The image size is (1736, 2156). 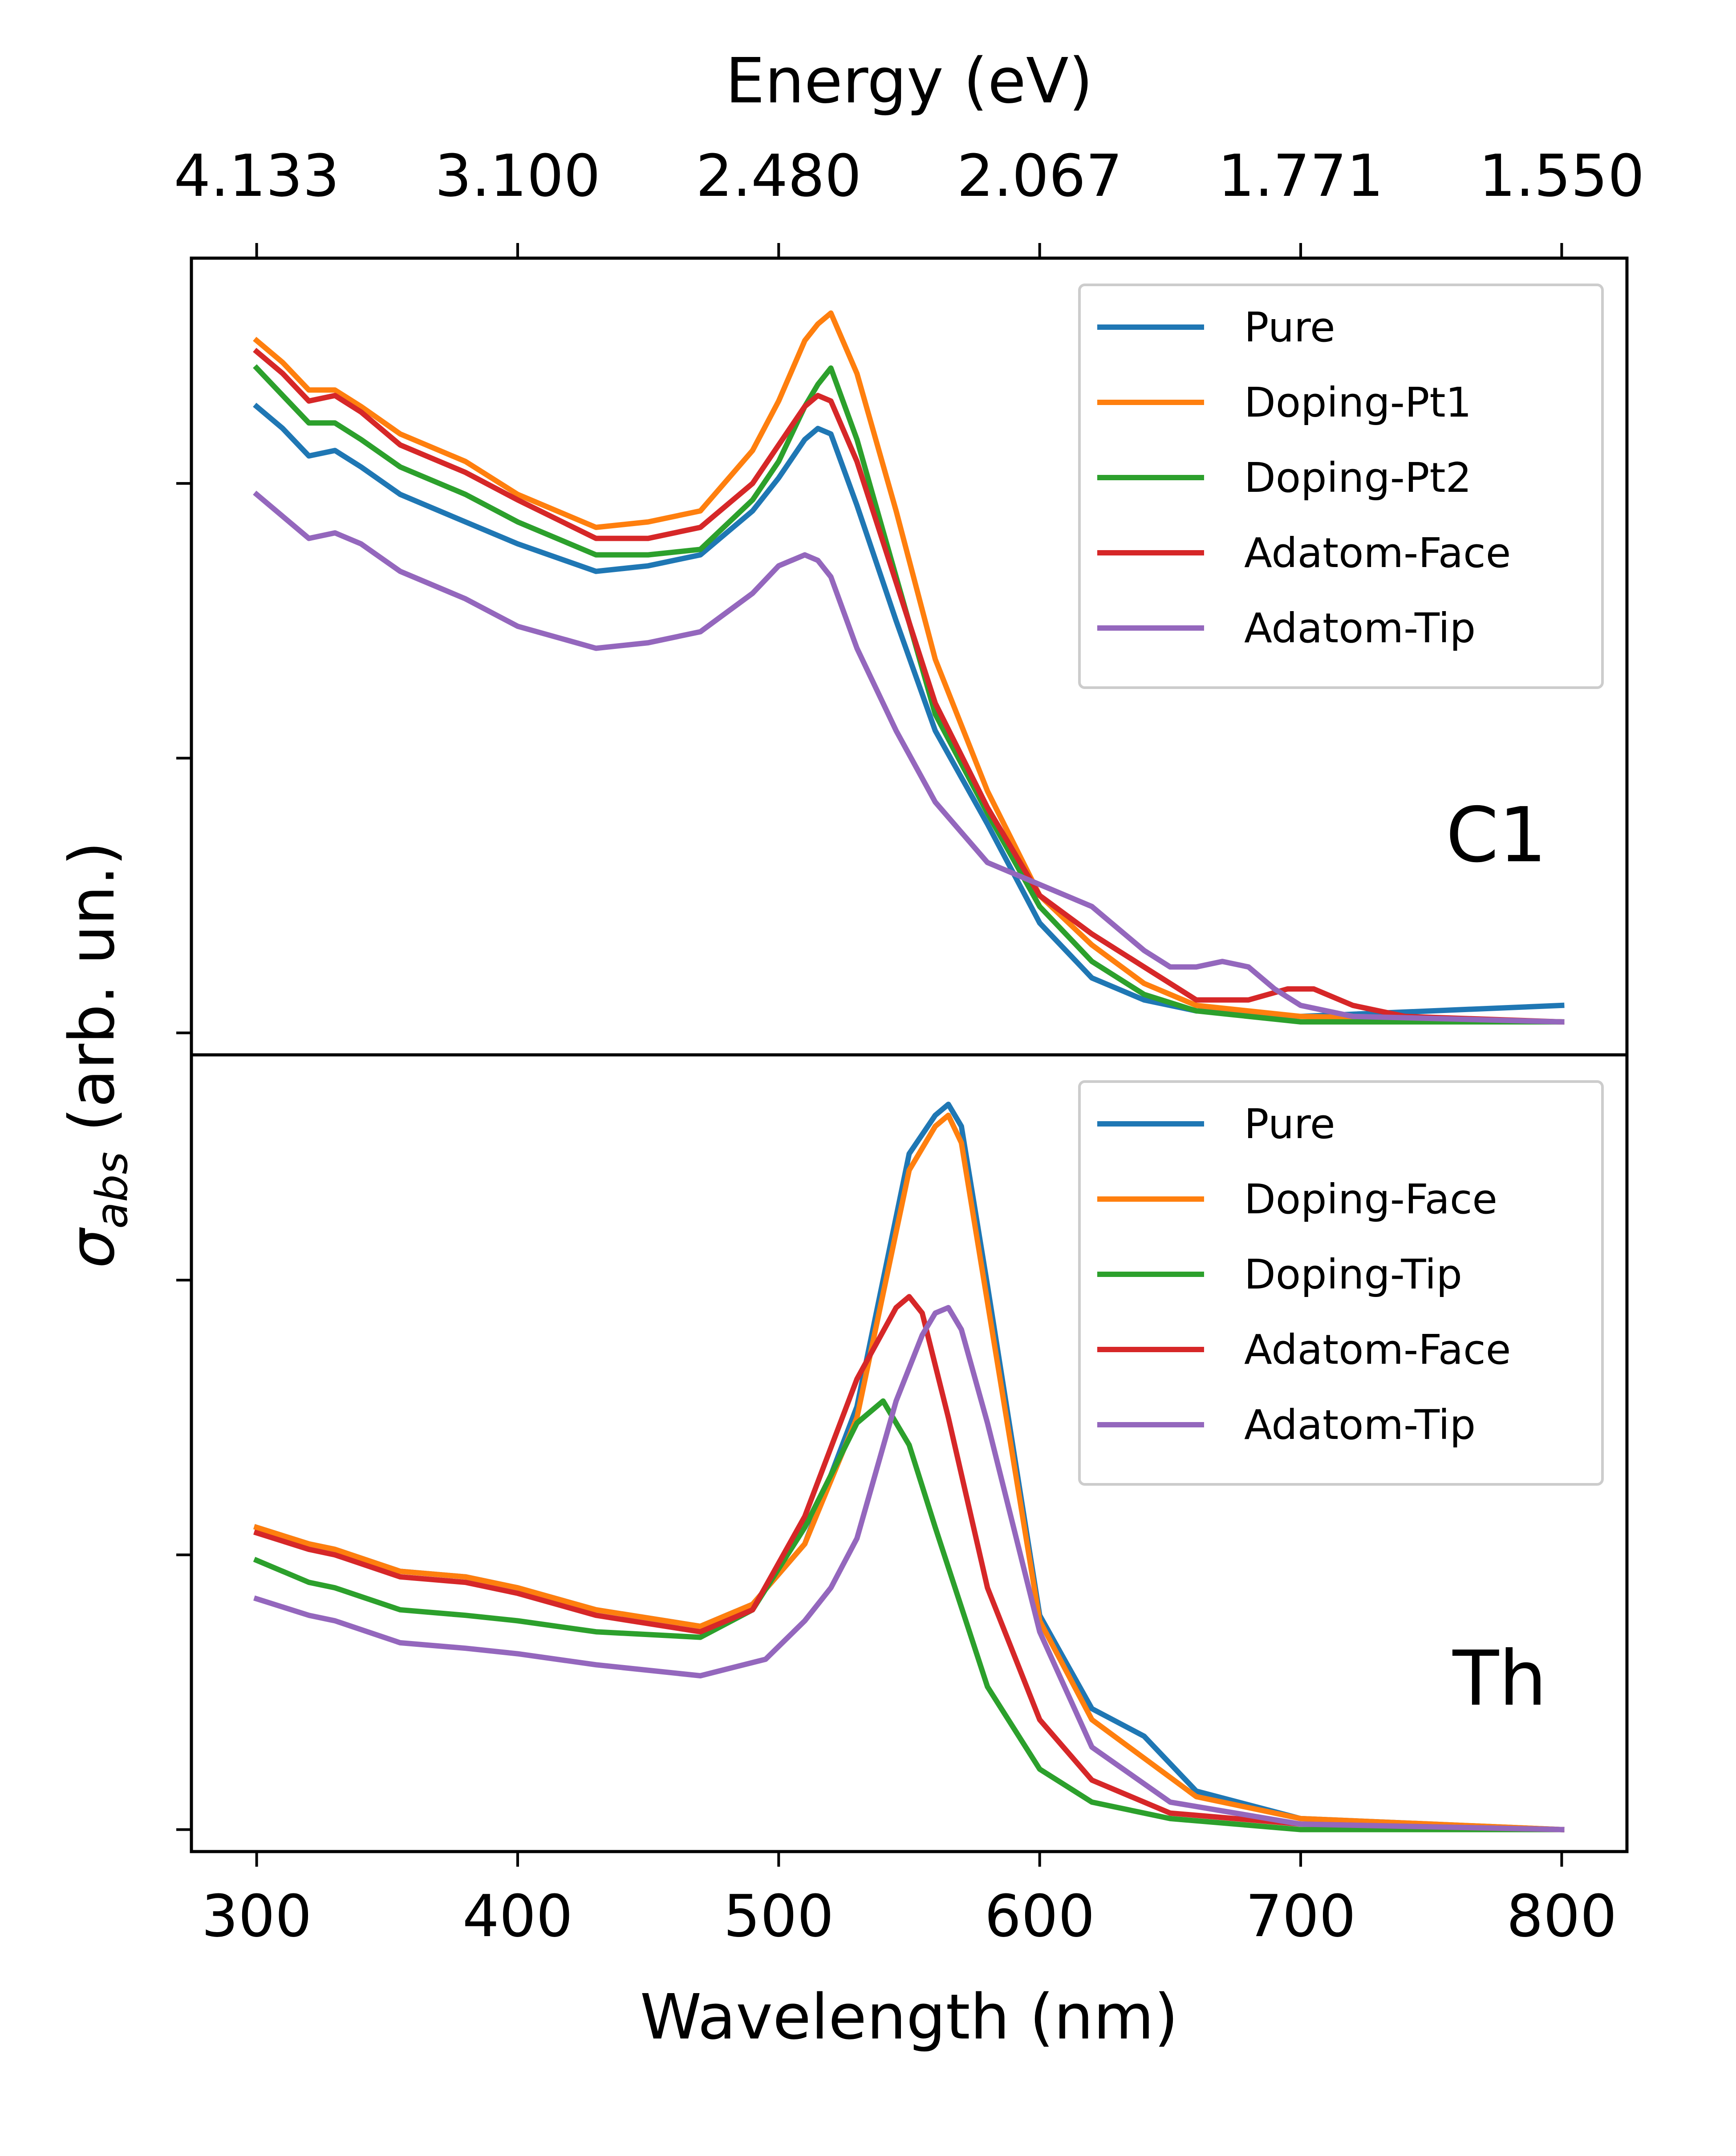 What do you see at coordinates (1561, 1916) in the screenshot?
I see `x-tick-label: 800` at bounding box center [1561, 1916].